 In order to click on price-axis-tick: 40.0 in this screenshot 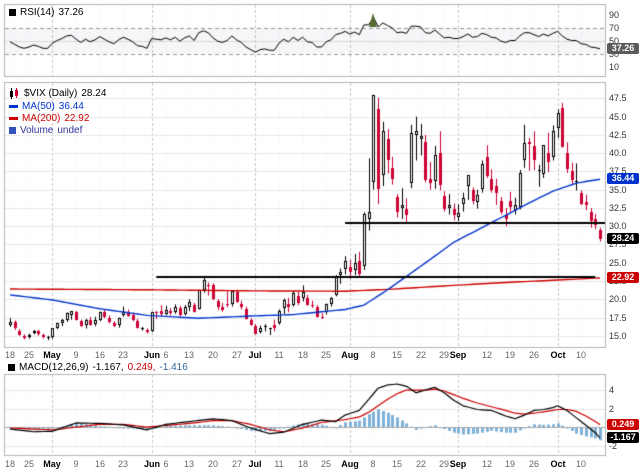, I will do `click(618, 153)`.